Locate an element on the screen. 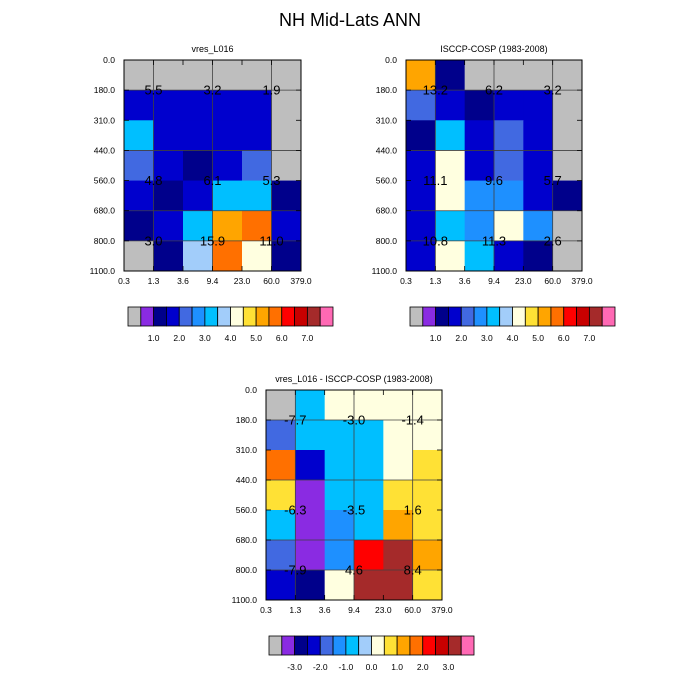 The height and width of the screenshot is (700, 700). value-annotation: 9.6 is located at coordinates (494, 180).